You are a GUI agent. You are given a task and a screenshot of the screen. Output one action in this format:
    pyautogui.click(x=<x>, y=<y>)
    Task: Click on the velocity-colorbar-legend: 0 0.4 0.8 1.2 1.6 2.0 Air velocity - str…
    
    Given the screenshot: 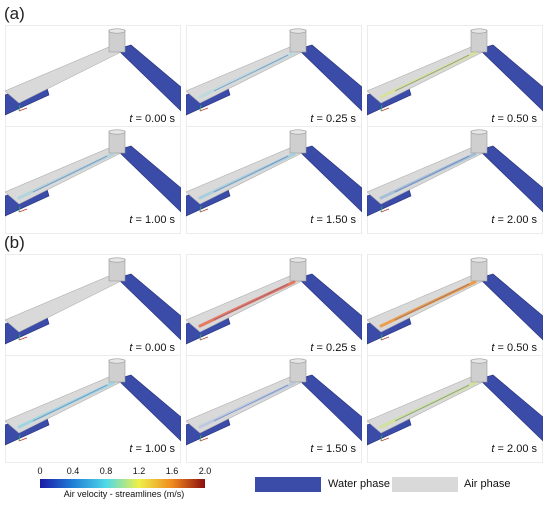 What is the action you would take?
    pyautogui.click(x=124, y=484)
    